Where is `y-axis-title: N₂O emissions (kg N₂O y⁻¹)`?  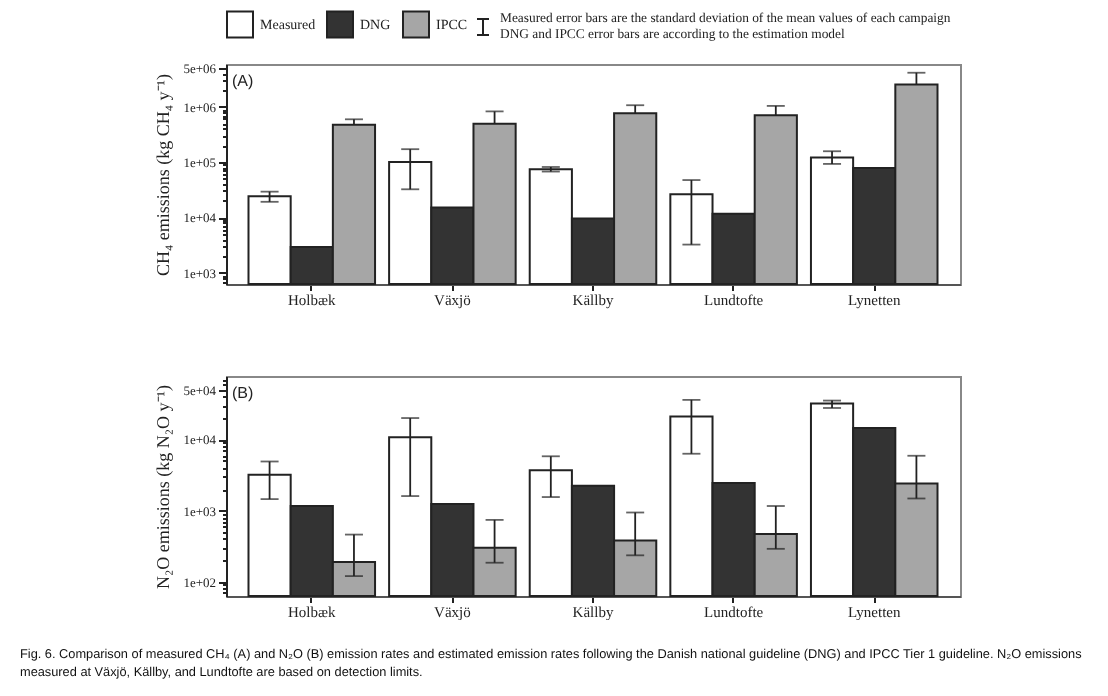 y-axis-title: N₂O emissions (kg N₂O y⁻¹) is located at coordinates (163, 487).